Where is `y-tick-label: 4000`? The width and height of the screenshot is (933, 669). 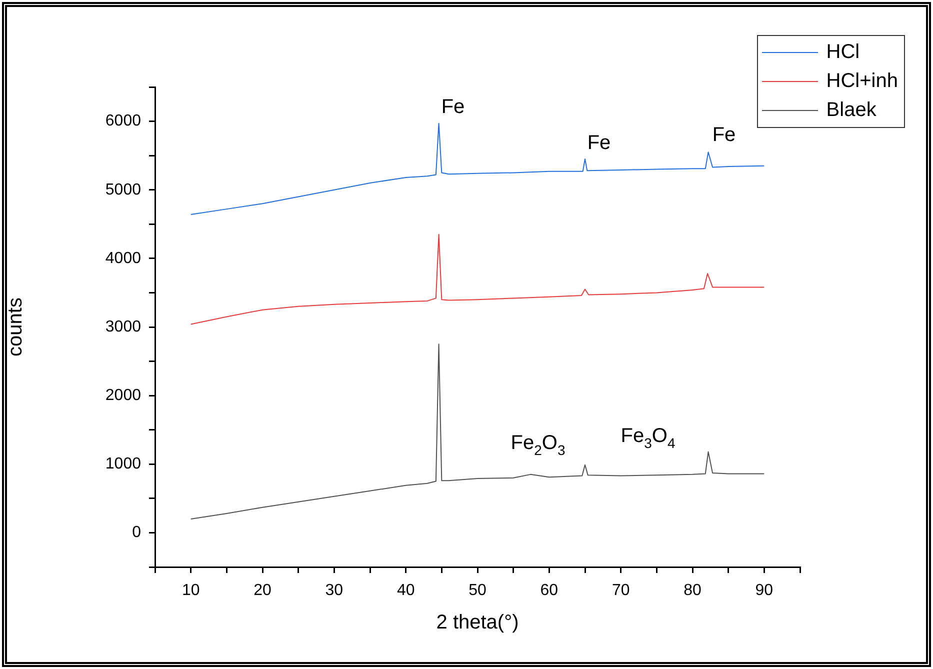
y-tick-label: 4000 is located at coordinates (123, 258).